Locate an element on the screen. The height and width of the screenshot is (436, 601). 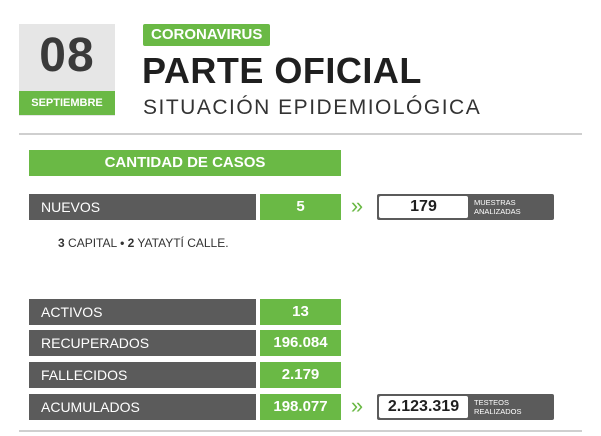
nuevos-value: 5 is located at coordinates (300, 207).